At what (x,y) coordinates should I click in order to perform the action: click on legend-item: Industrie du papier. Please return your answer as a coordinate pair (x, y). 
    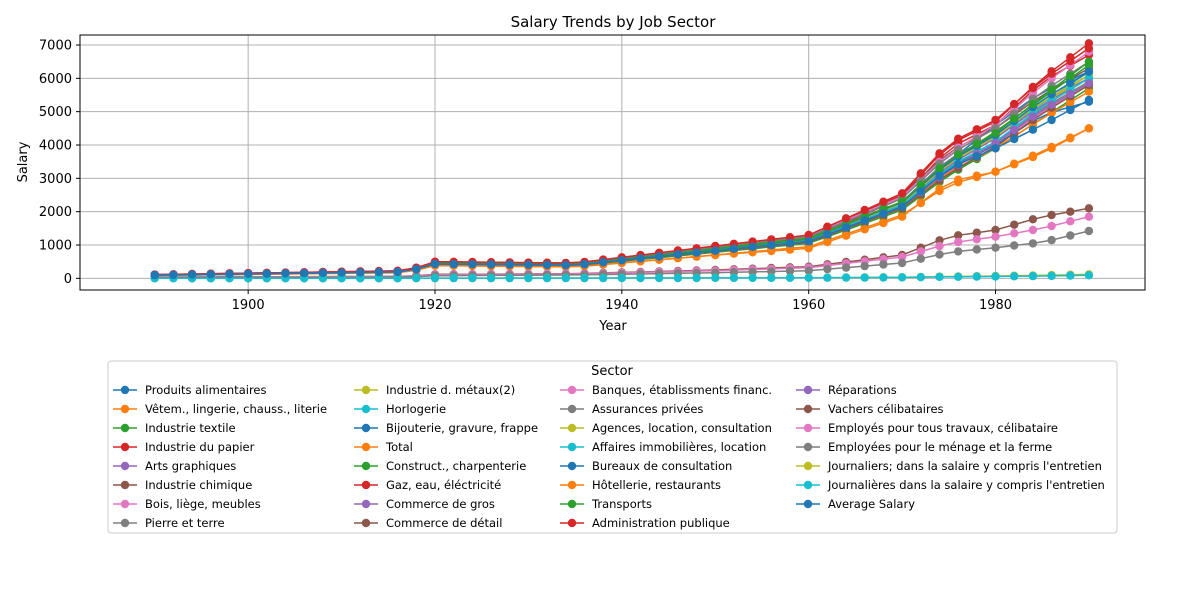
    Looking at the image, I should click on (184, 447).